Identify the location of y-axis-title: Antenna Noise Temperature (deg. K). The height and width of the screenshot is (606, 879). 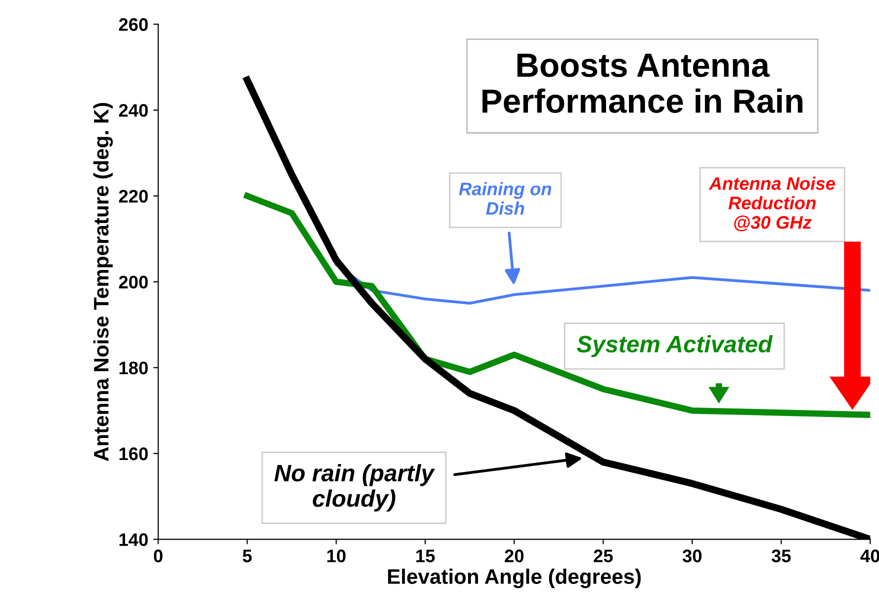
(103, 282).